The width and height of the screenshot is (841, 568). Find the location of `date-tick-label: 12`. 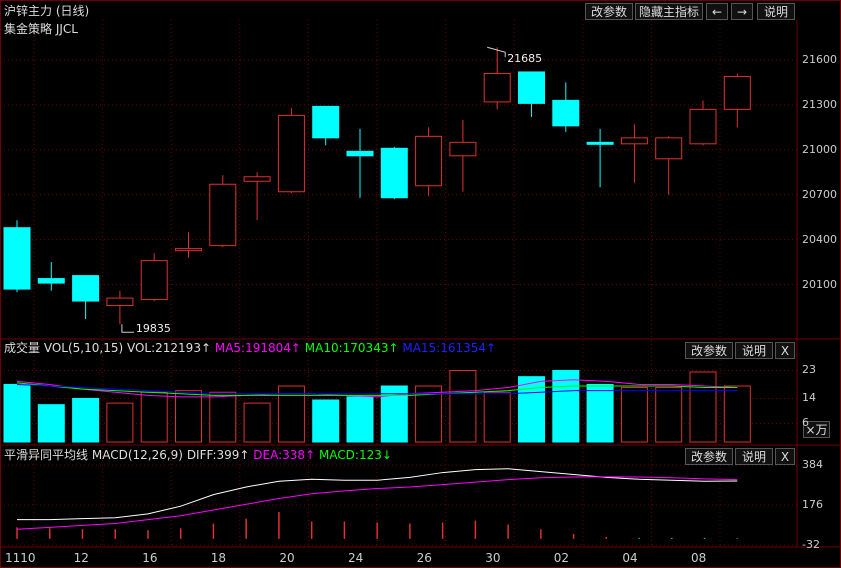

date-tick-label: 12 is located at coordinates (81, 558).